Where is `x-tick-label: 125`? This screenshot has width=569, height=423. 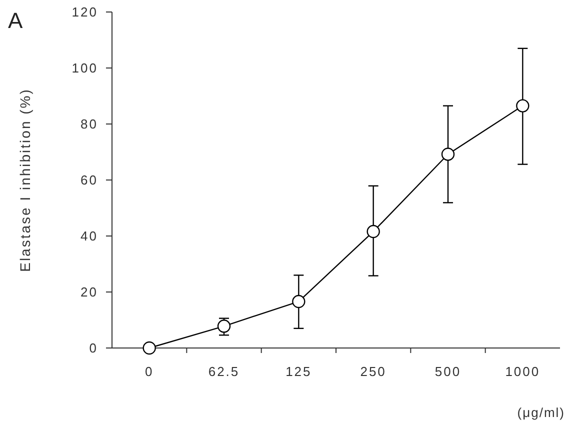 x-tick-label: 125 is located at coordinates (299, 371).